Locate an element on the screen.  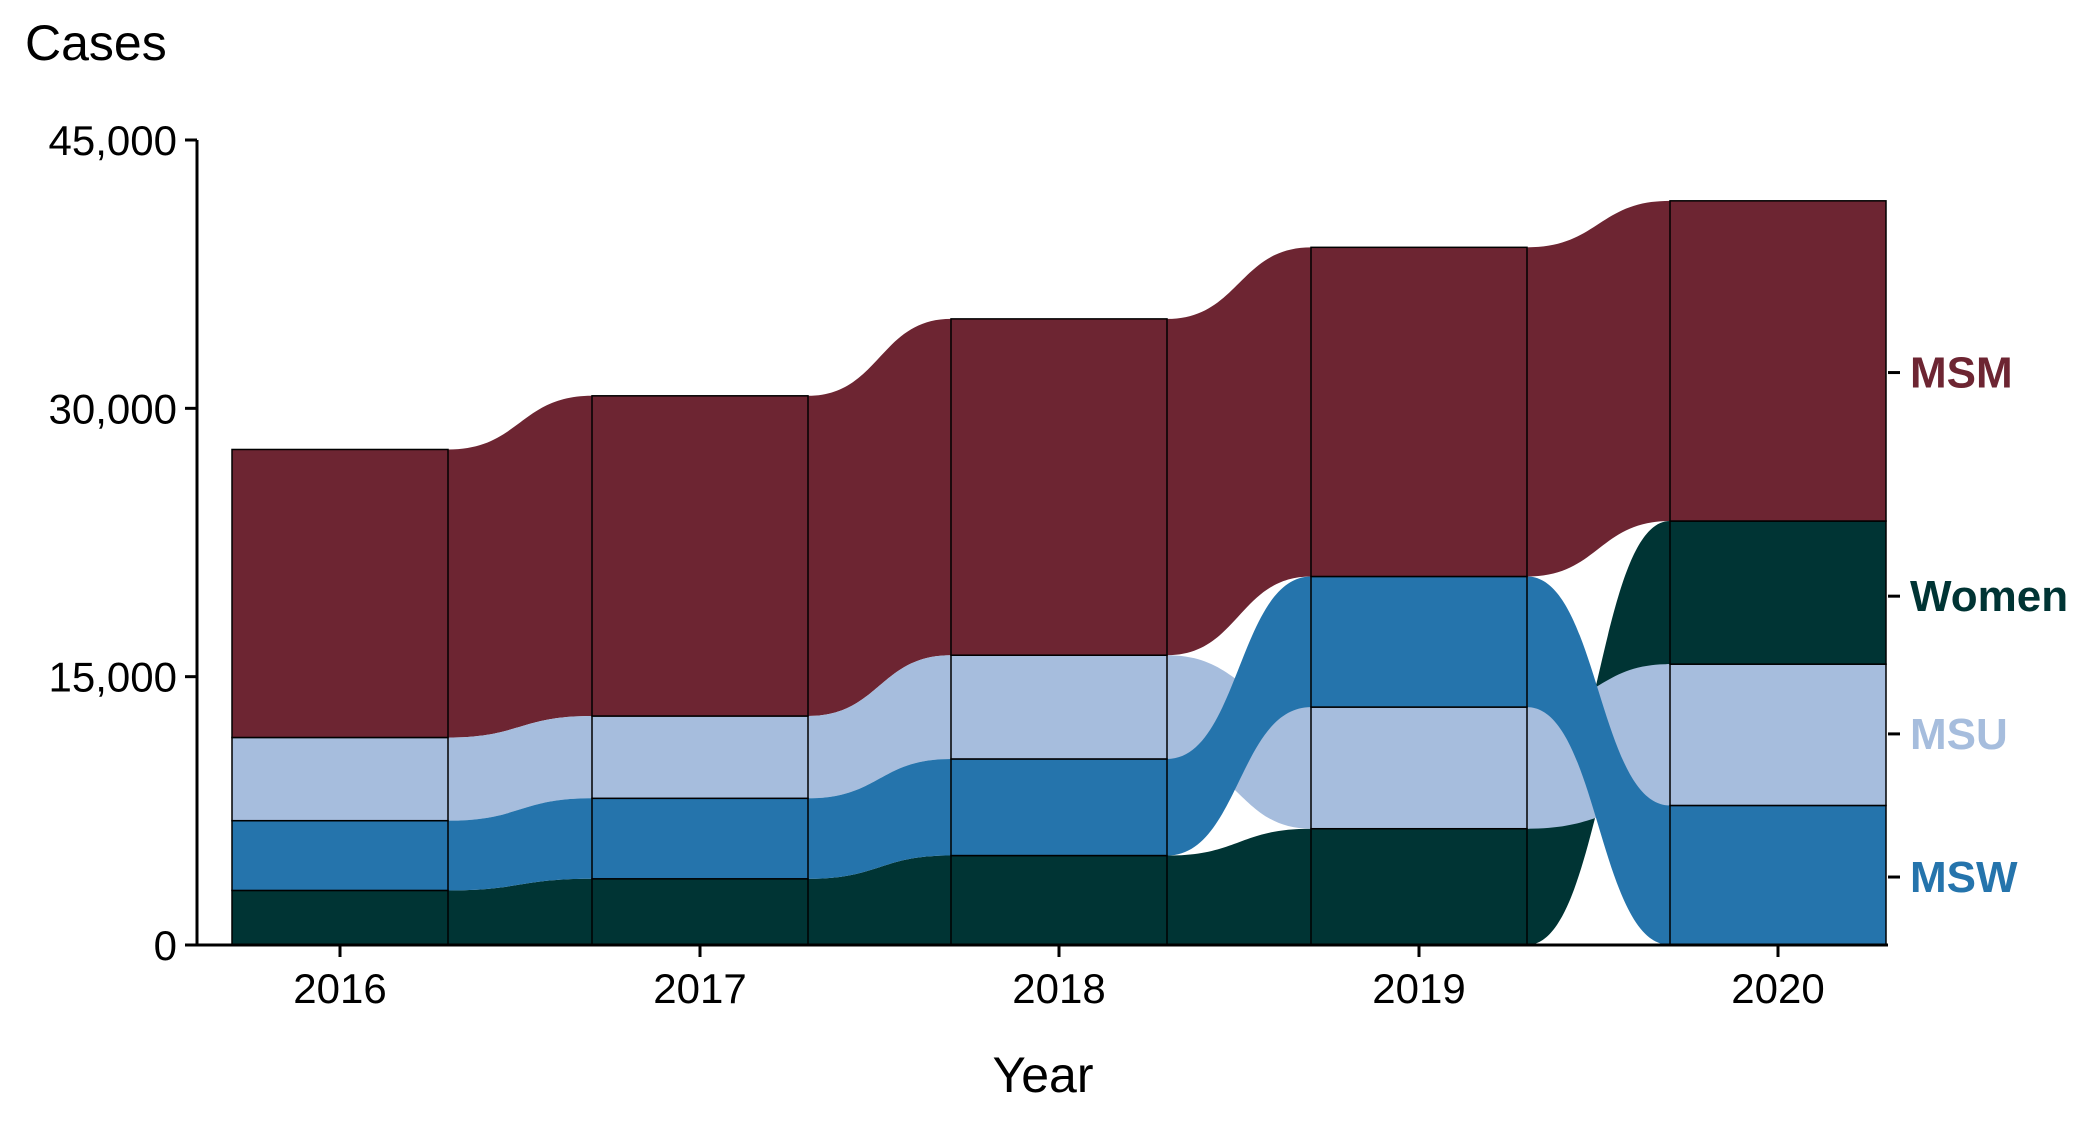
y-tick-label-0: 0 is located at coordinates (165, 945).